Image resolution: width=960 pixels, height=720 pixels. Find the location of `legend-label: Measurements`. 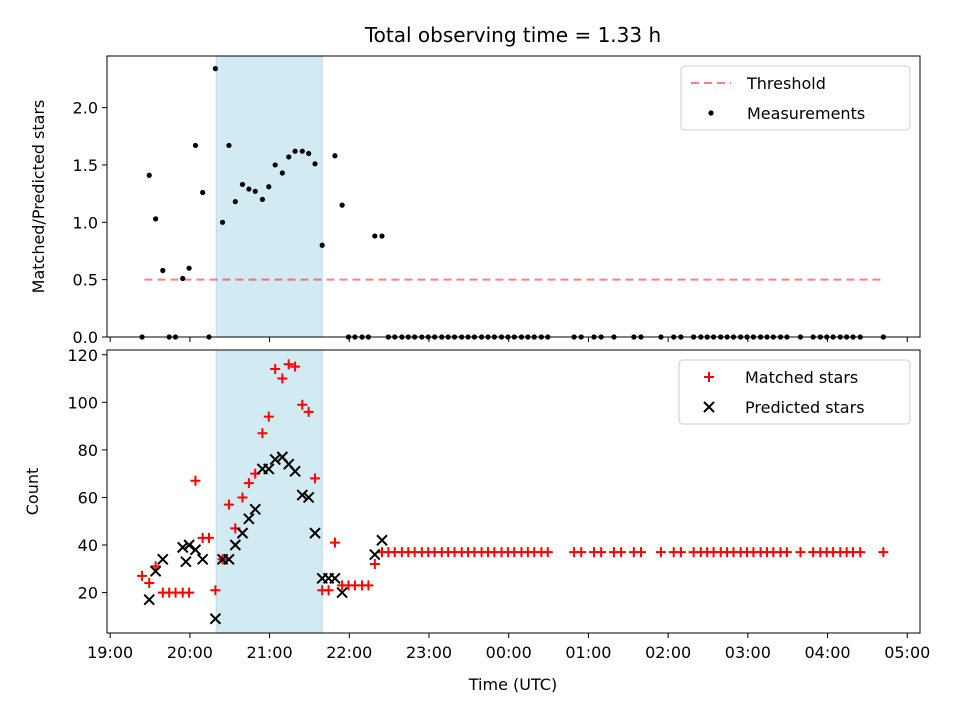

legend-label: Measurements is located at coordinates (806, 113).